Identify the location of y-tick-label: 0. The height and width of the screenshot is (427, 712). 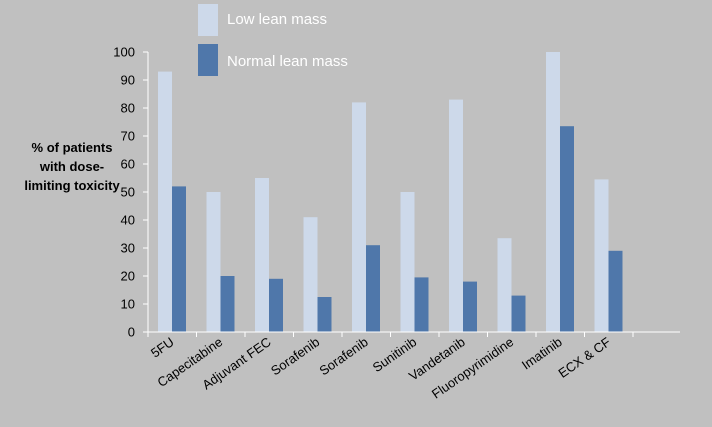
(131, 332).